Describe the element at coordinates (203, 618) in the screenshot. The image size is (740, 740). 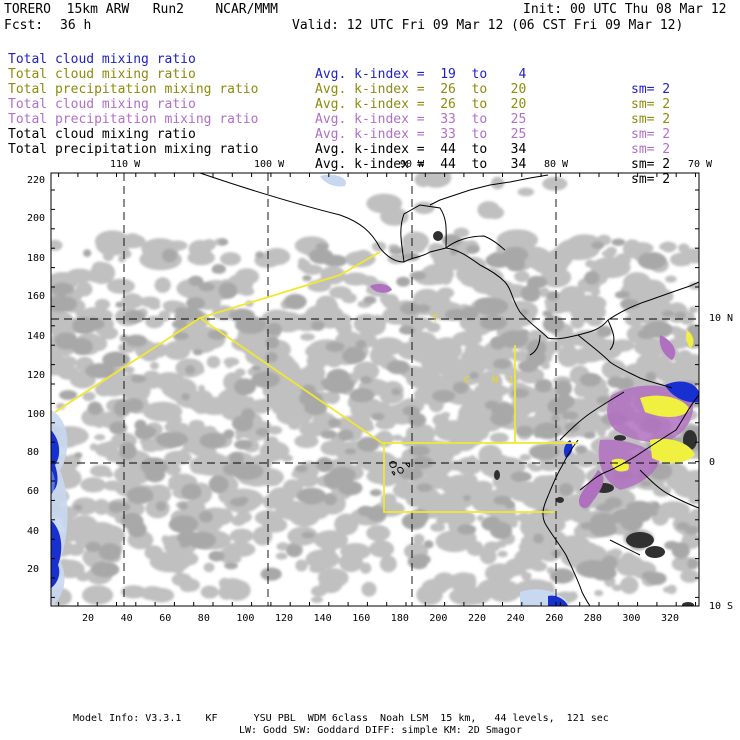
I see `x-tick-label: 80` at that location.